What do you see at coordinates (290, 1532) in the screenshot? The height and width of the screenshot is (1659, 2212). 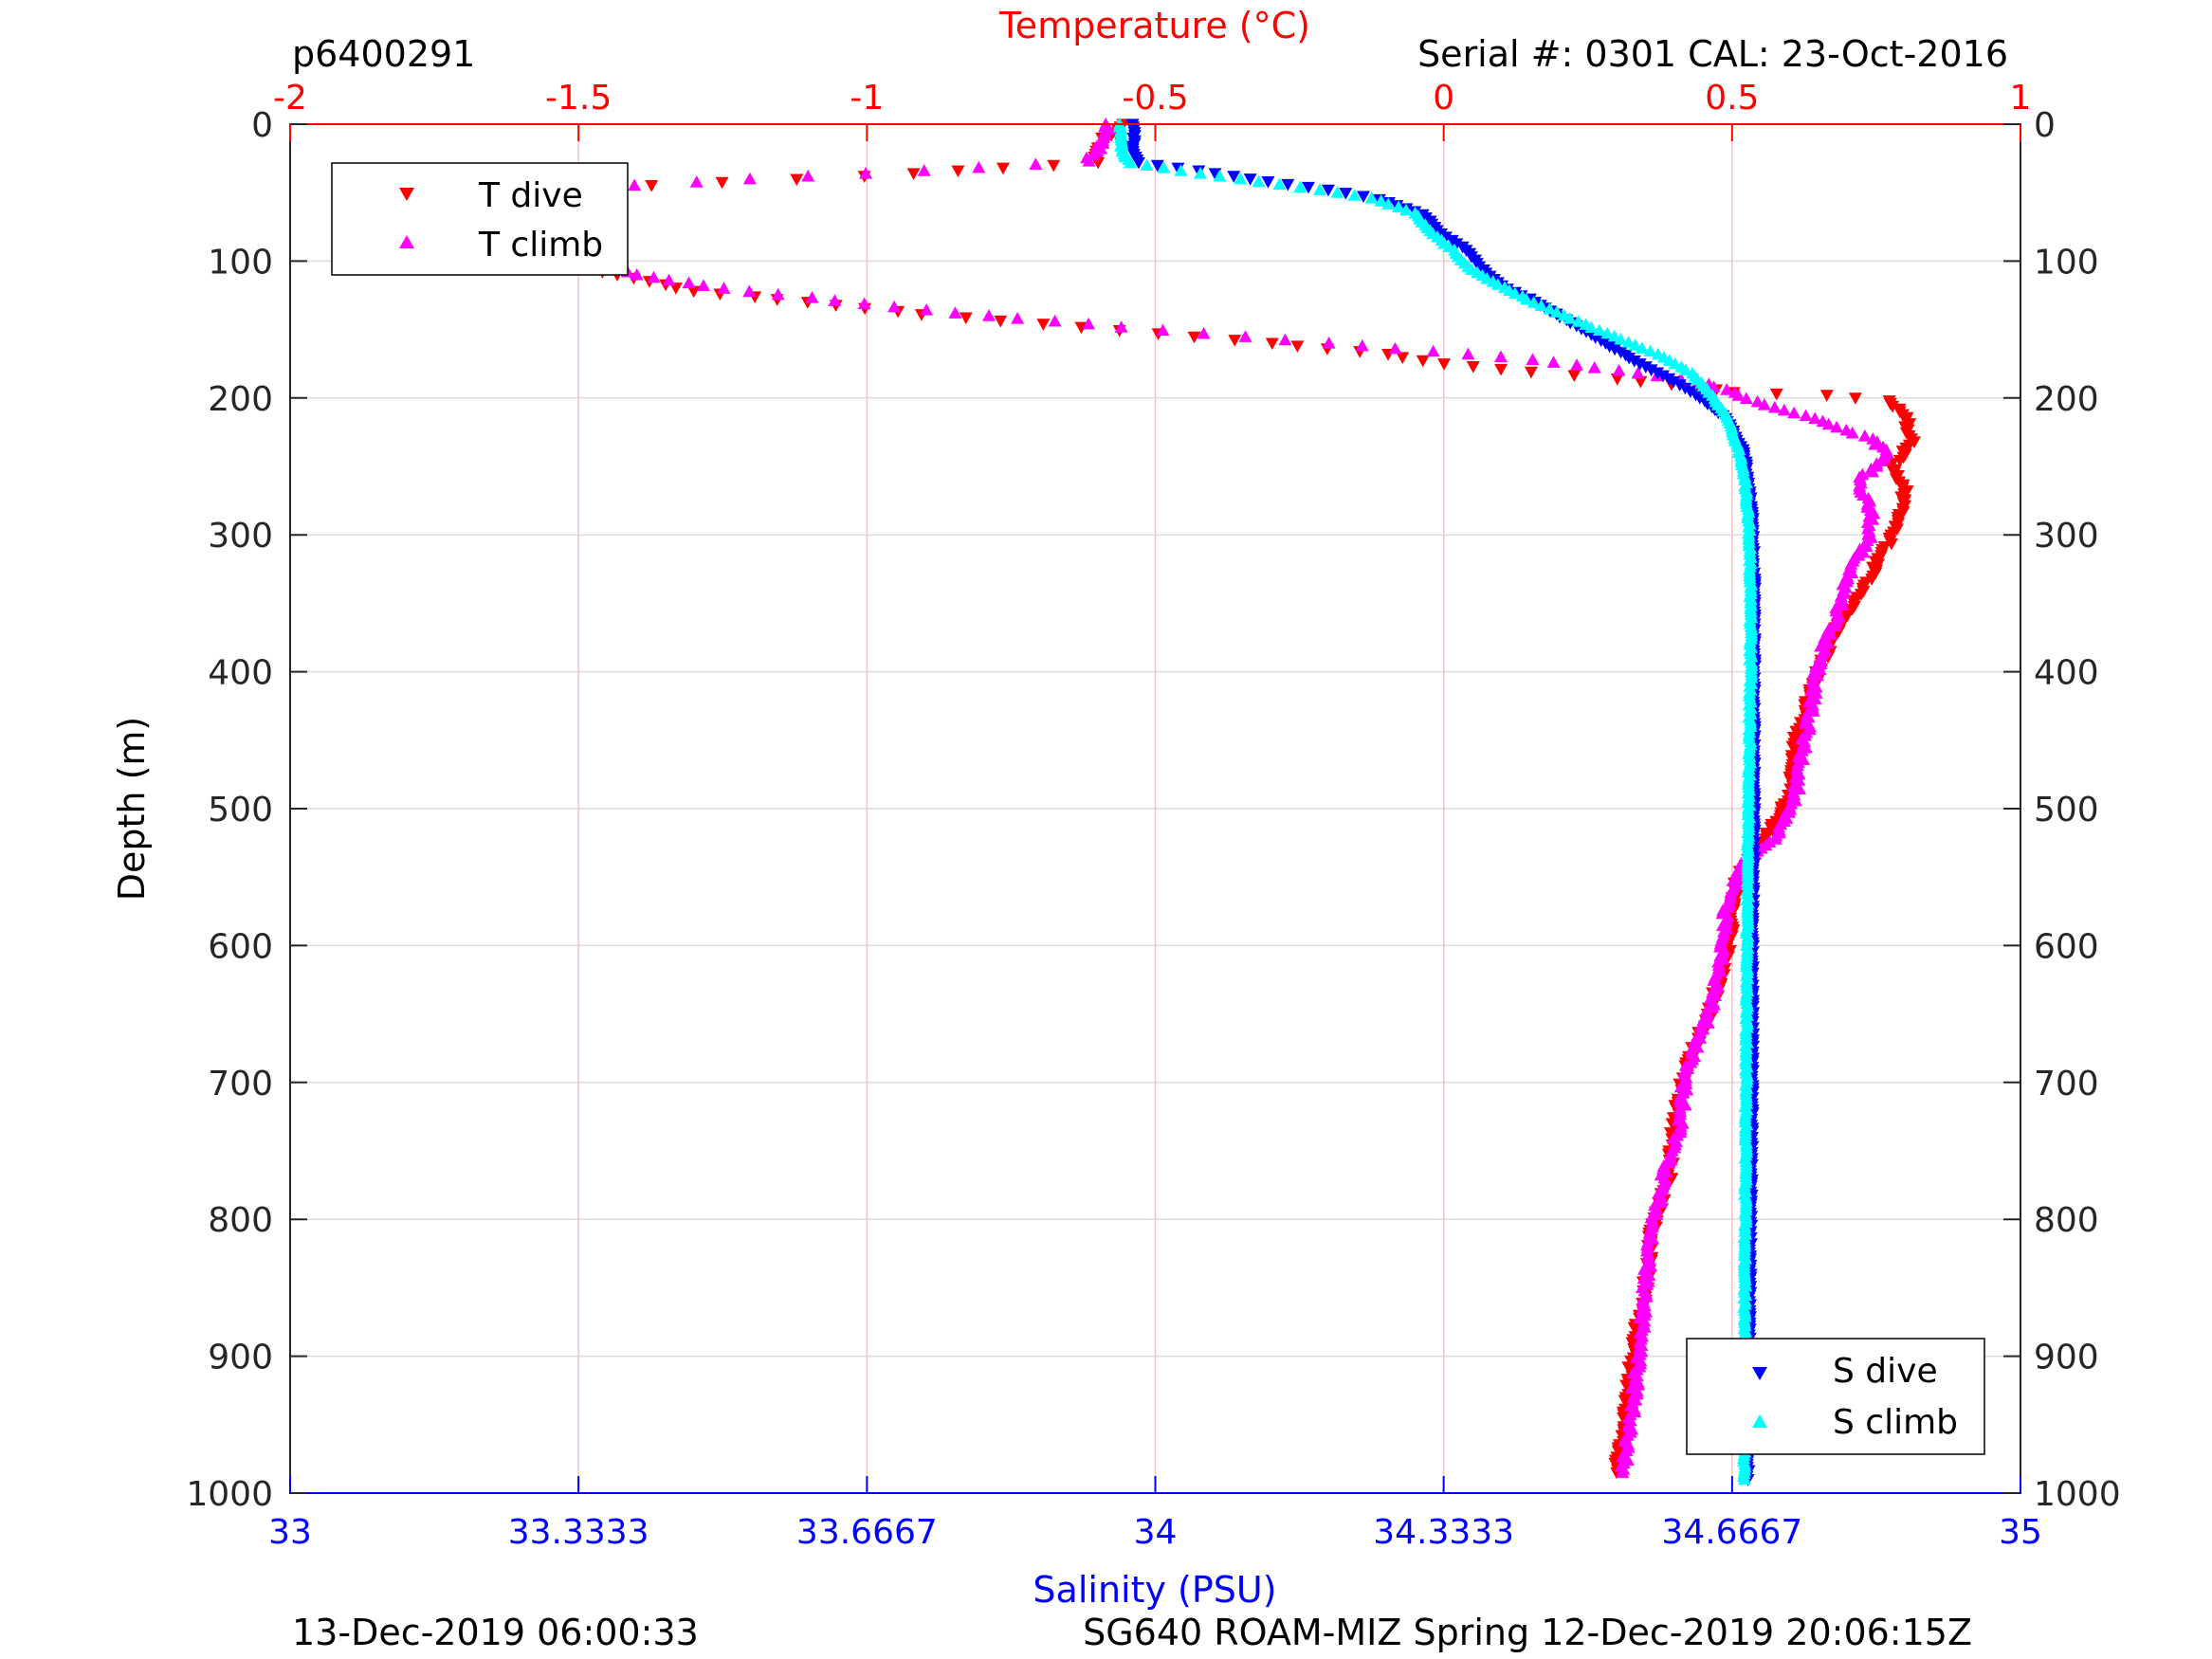 I see `salinity-tick-label: 33` at bounding box center [290, 1532].